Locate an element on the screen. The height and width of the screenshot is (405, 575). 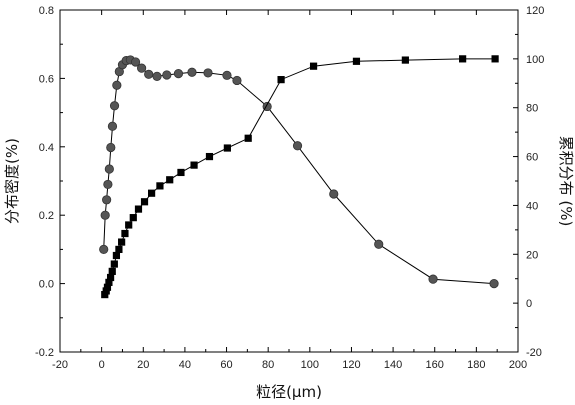
x-tick-label: 120 is located at coordinates (351, 365).